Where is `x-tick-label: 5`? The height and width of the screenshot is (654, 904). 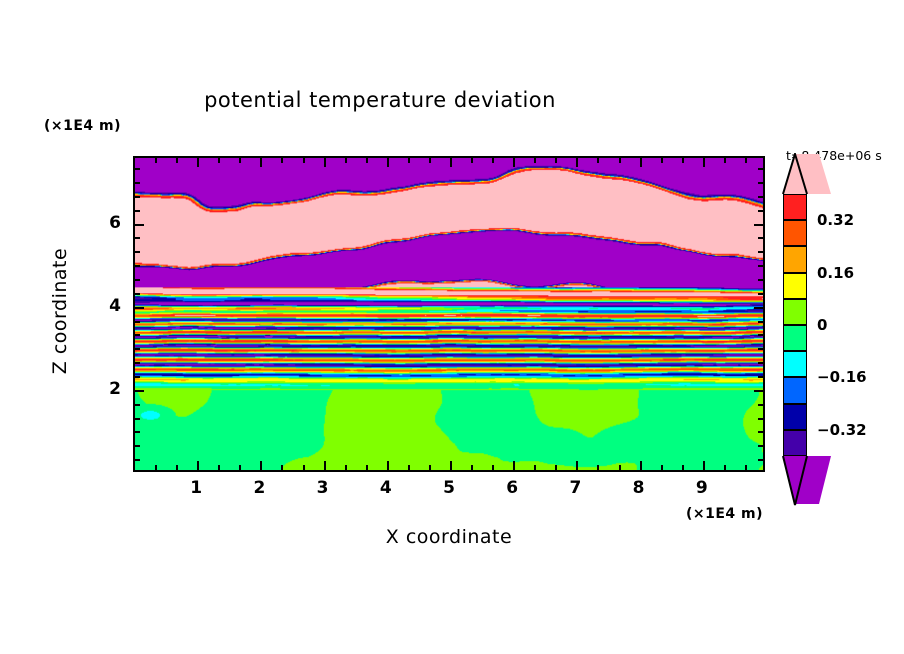
x-tick-label: 5 is located at coordinates (449, 488).